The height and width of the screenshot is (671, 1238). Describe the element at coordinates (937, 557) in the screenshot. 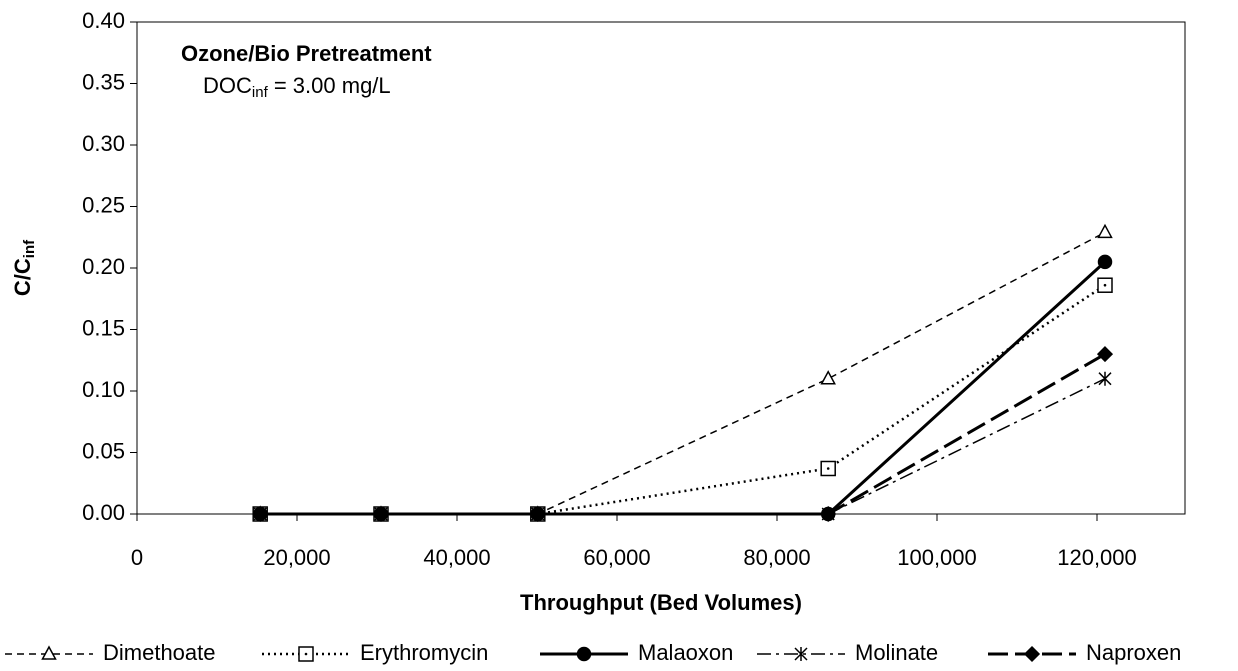

I see `x-tick-label: 100,000` at that location.